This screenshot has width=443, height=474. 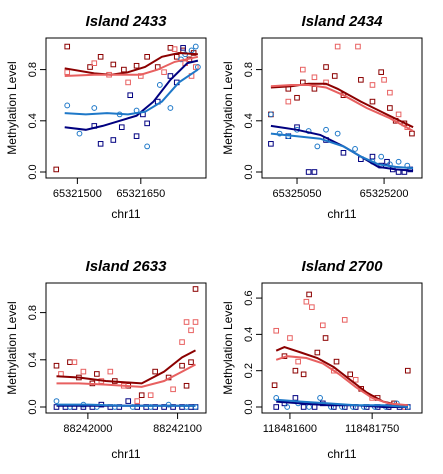 I want to click on y-tick-label: 0.8, so click(x=33, y=69).